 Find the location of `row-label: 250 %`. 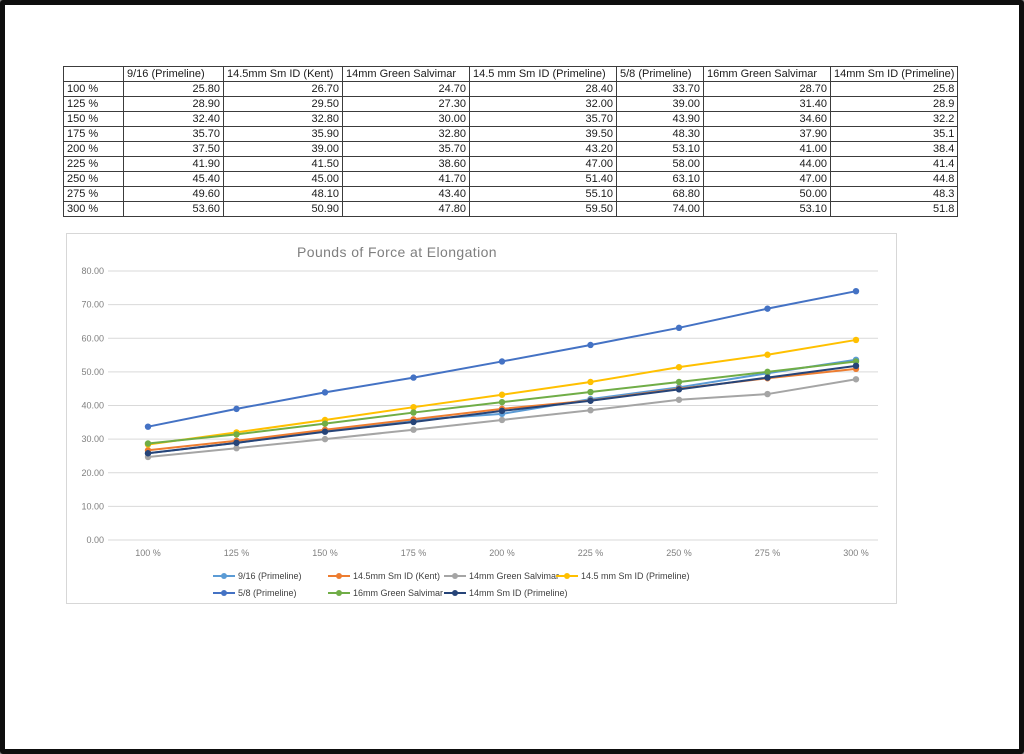

row-label: 250 % is located at coordinates (93, 179).